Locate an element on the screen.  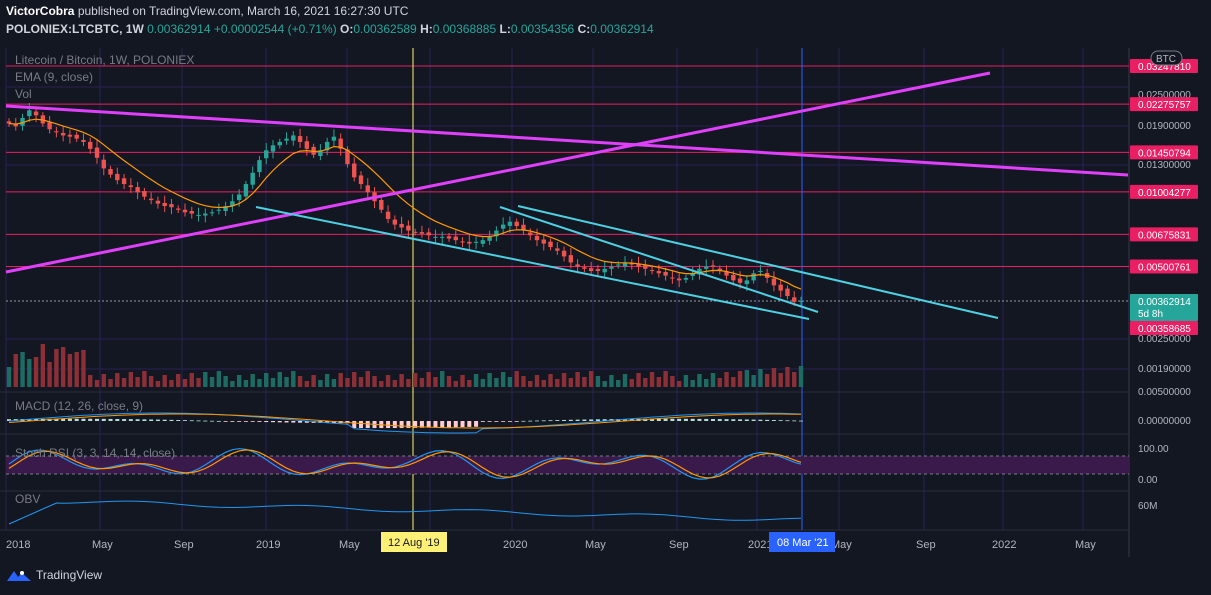
footer-brand: TradingView is located at coordinates (69, 575).